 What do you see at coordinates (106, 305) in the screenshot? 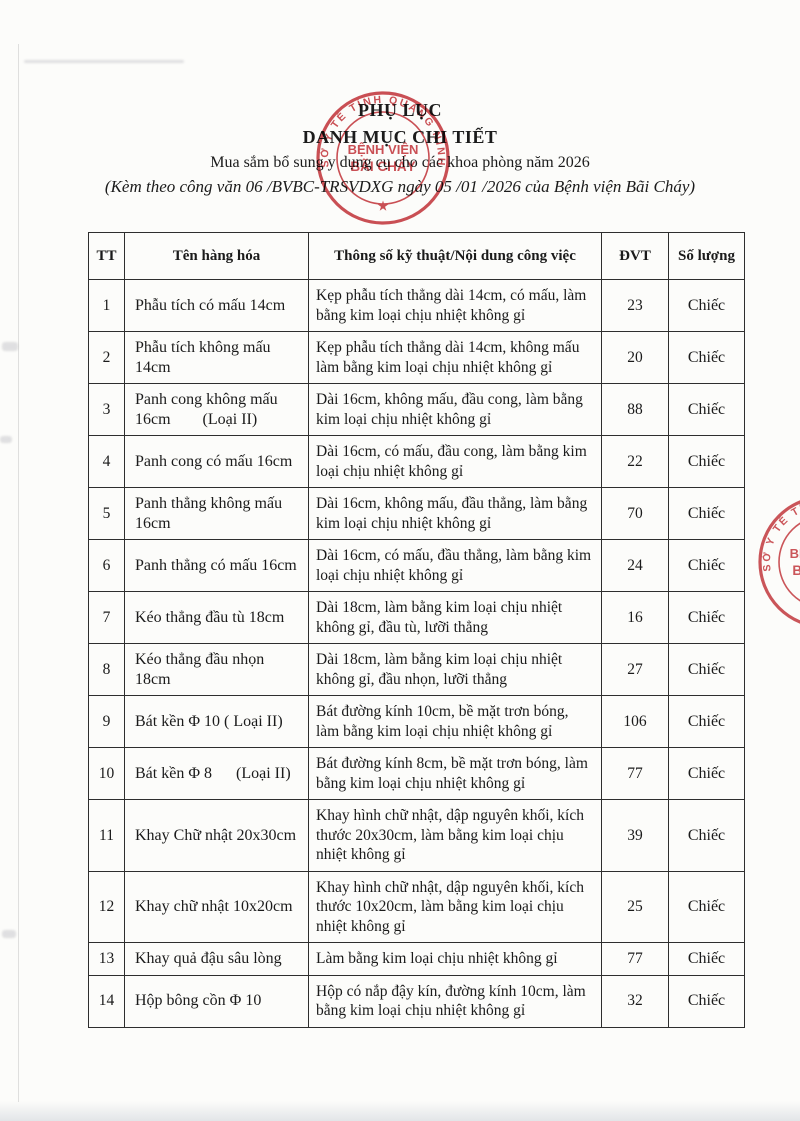
I see `cell-index: 1` at bounding box center [106, 305].